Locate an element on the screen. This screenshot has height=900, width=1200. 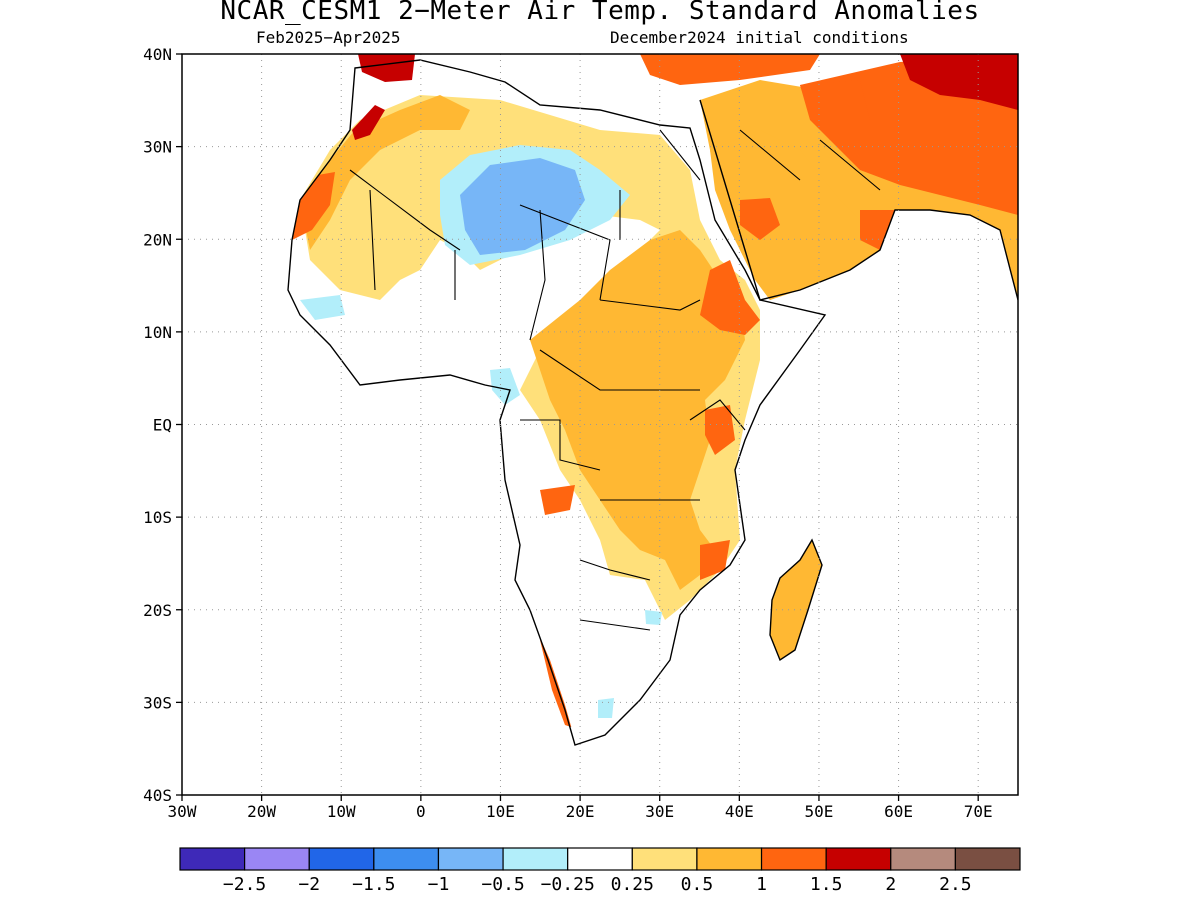
europe-strip is located at coordinates (730, 69).